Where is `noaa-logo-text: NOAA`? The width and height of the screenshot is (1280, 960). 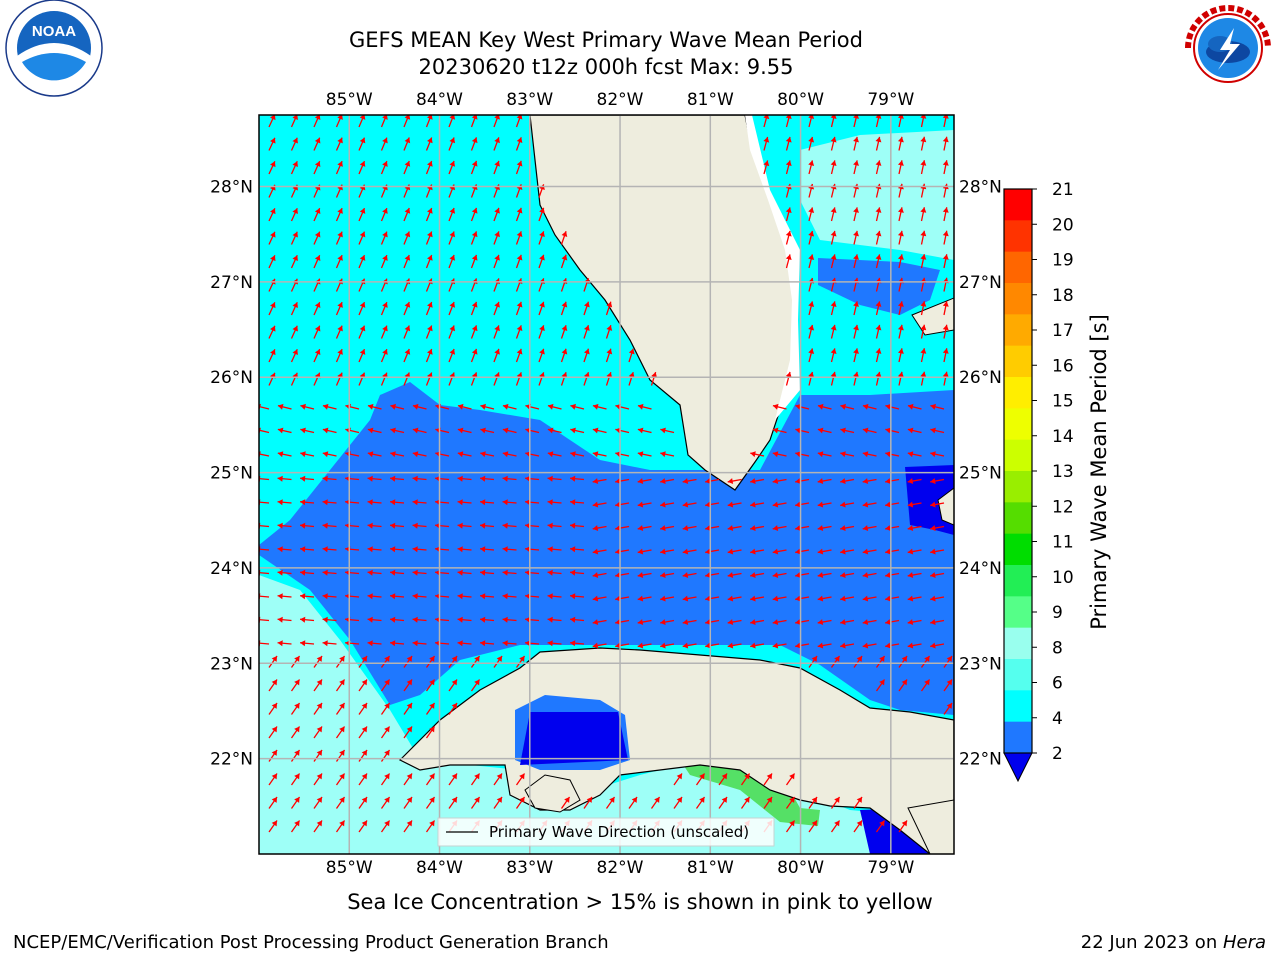
noaa-logo-text: NOAA is located at coordinates (54, 31).